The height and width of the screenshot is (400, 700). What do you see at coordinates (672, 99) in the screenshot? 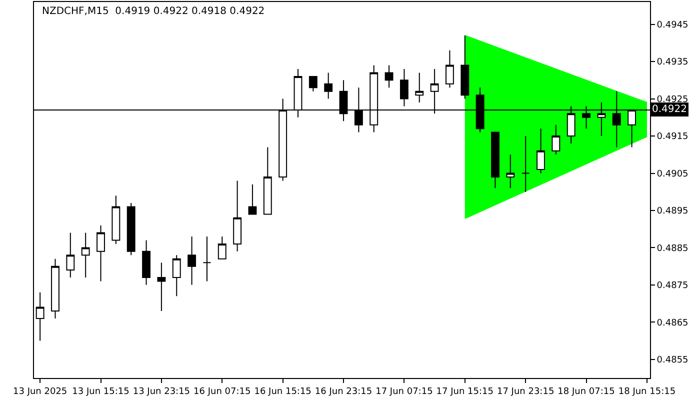
I see `y-tick-label: 0.4925` at bounding box center [672, 99].